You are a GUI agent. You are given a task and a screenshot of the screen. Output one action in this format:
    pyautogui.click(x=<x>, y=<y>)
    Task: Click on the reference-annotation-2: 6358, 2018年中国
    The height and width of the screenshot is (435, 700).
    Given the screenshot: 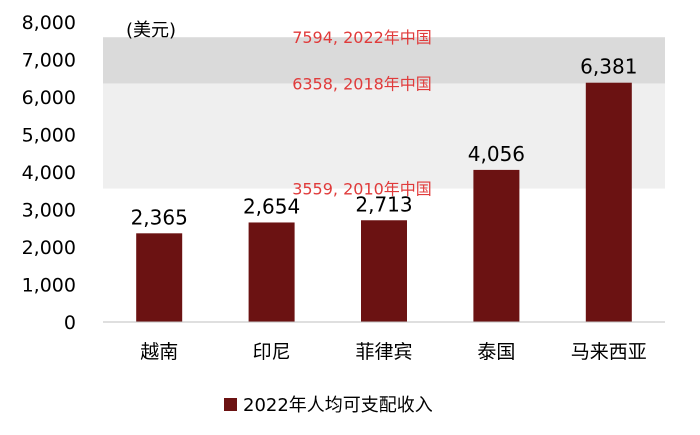 What is the action you would take?
    pyautogui.click(x=362, y=84)
    